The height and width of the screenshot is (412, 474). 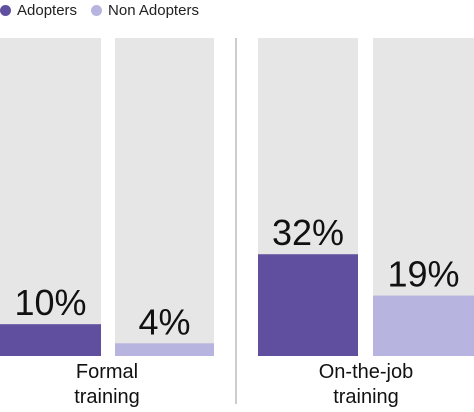 I want to click on legend-swatch-non-adopters, so click(x=97, y=10).